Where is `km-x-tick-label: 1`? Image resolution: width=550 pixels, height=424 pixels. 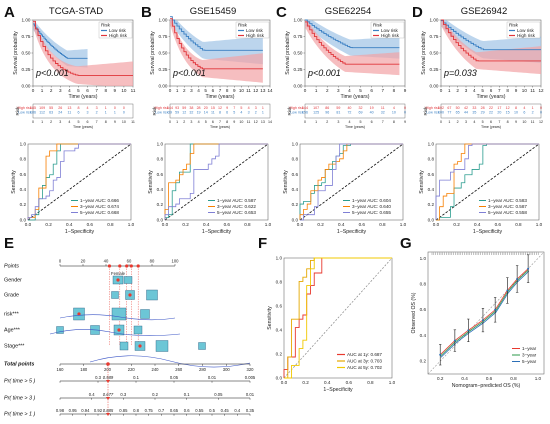 km-x-tick-label: 1 is located at coordinates (42, 90).